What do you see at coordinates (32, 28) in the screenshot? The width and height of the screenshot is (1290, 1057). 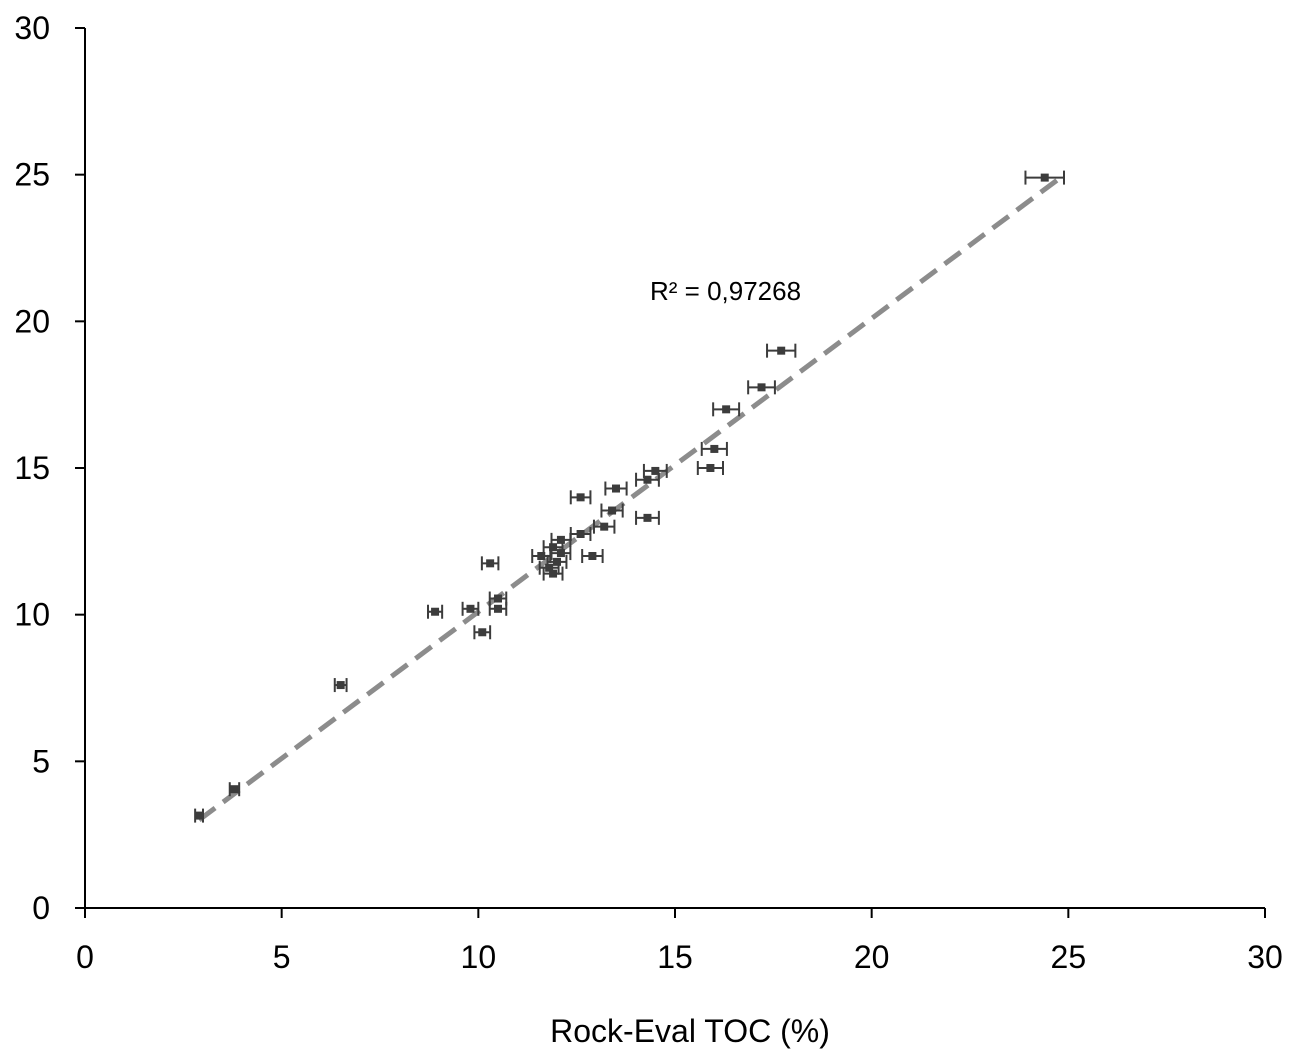 I see `y-tick-label: 30` at bounding box center [32, 28].